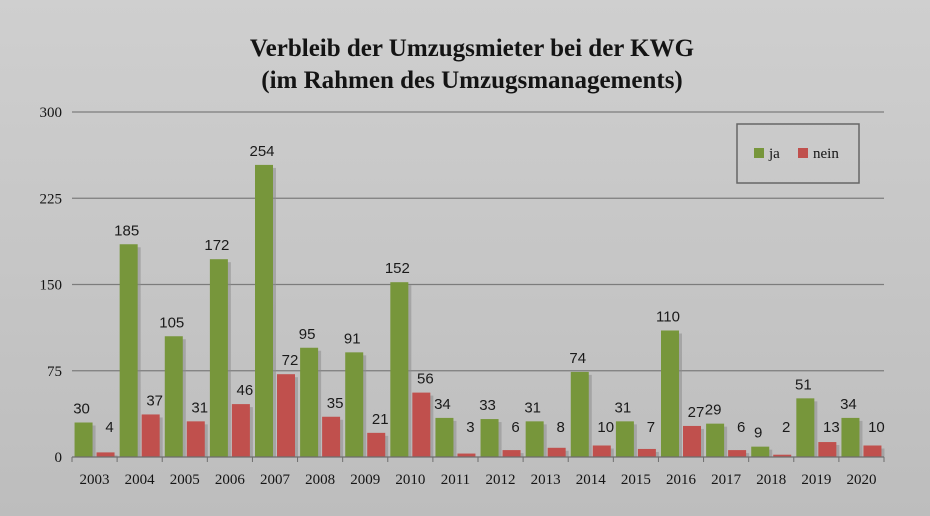 The image size is (930, 516). I want to click on x-tick-label: 2011, so click(455, 480).